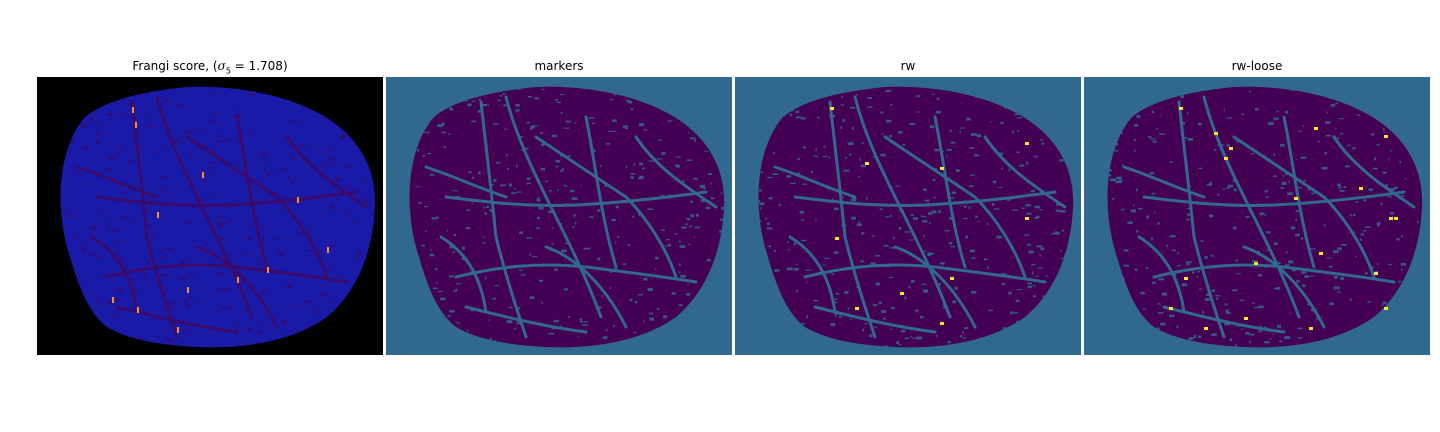  I want to click on panel-title-frangi: Frangi score, (σ5 = 1.708), so click(210, 67).